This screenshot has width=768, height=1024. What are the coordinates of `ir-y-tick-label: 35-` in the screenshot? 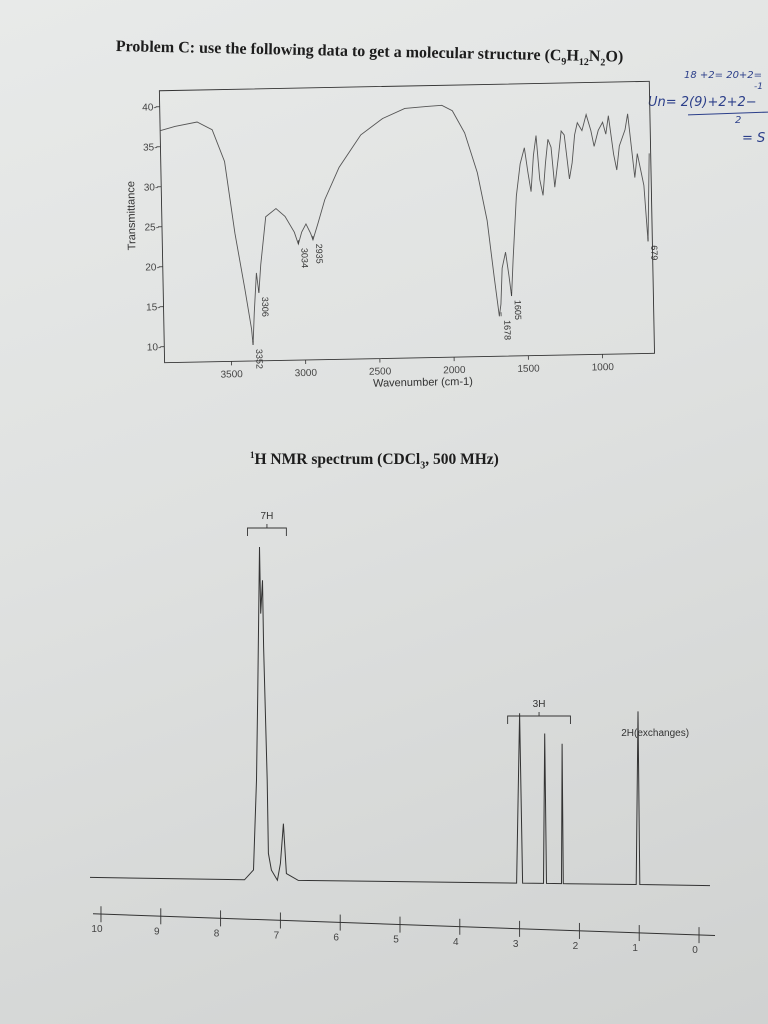 It's located at (150, 147).